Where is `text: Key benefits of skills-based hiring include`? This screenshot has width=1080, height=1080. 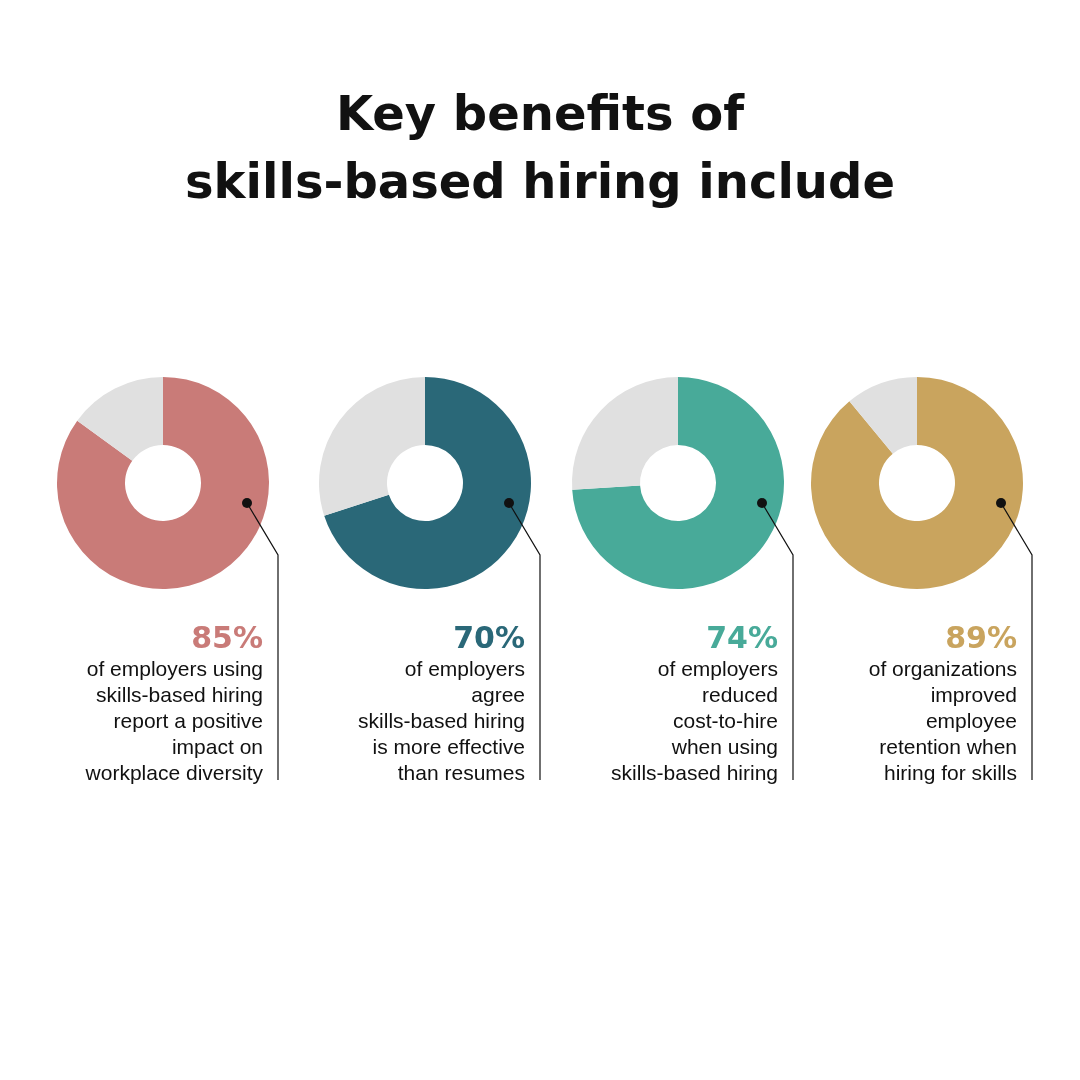 text: Key benefits of skills-based hiring include is located at coordinates (540, 147).